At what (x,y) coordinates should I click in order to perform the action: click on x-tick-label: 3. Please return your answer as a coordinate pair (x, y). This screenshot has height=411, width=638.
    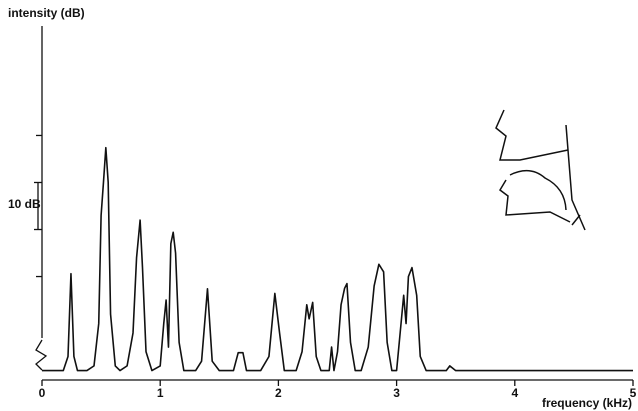
    Looking at the image, I should click on (396, 393).